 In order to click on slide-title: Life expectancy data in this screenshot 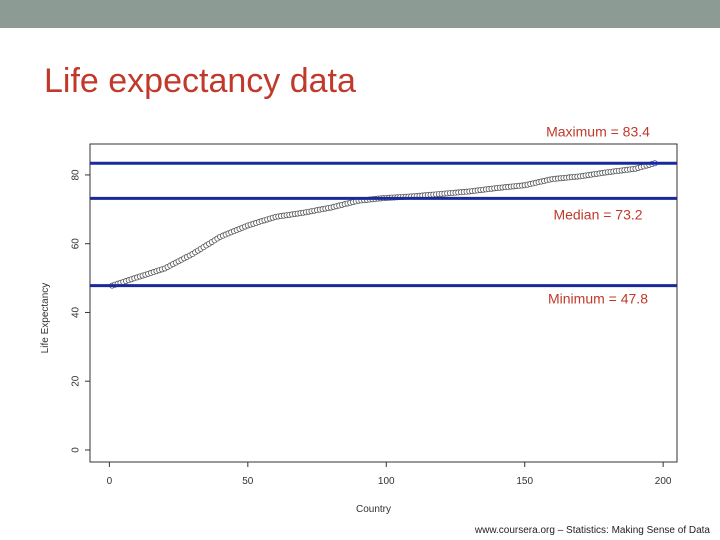, I will do `click(200, 81)`.